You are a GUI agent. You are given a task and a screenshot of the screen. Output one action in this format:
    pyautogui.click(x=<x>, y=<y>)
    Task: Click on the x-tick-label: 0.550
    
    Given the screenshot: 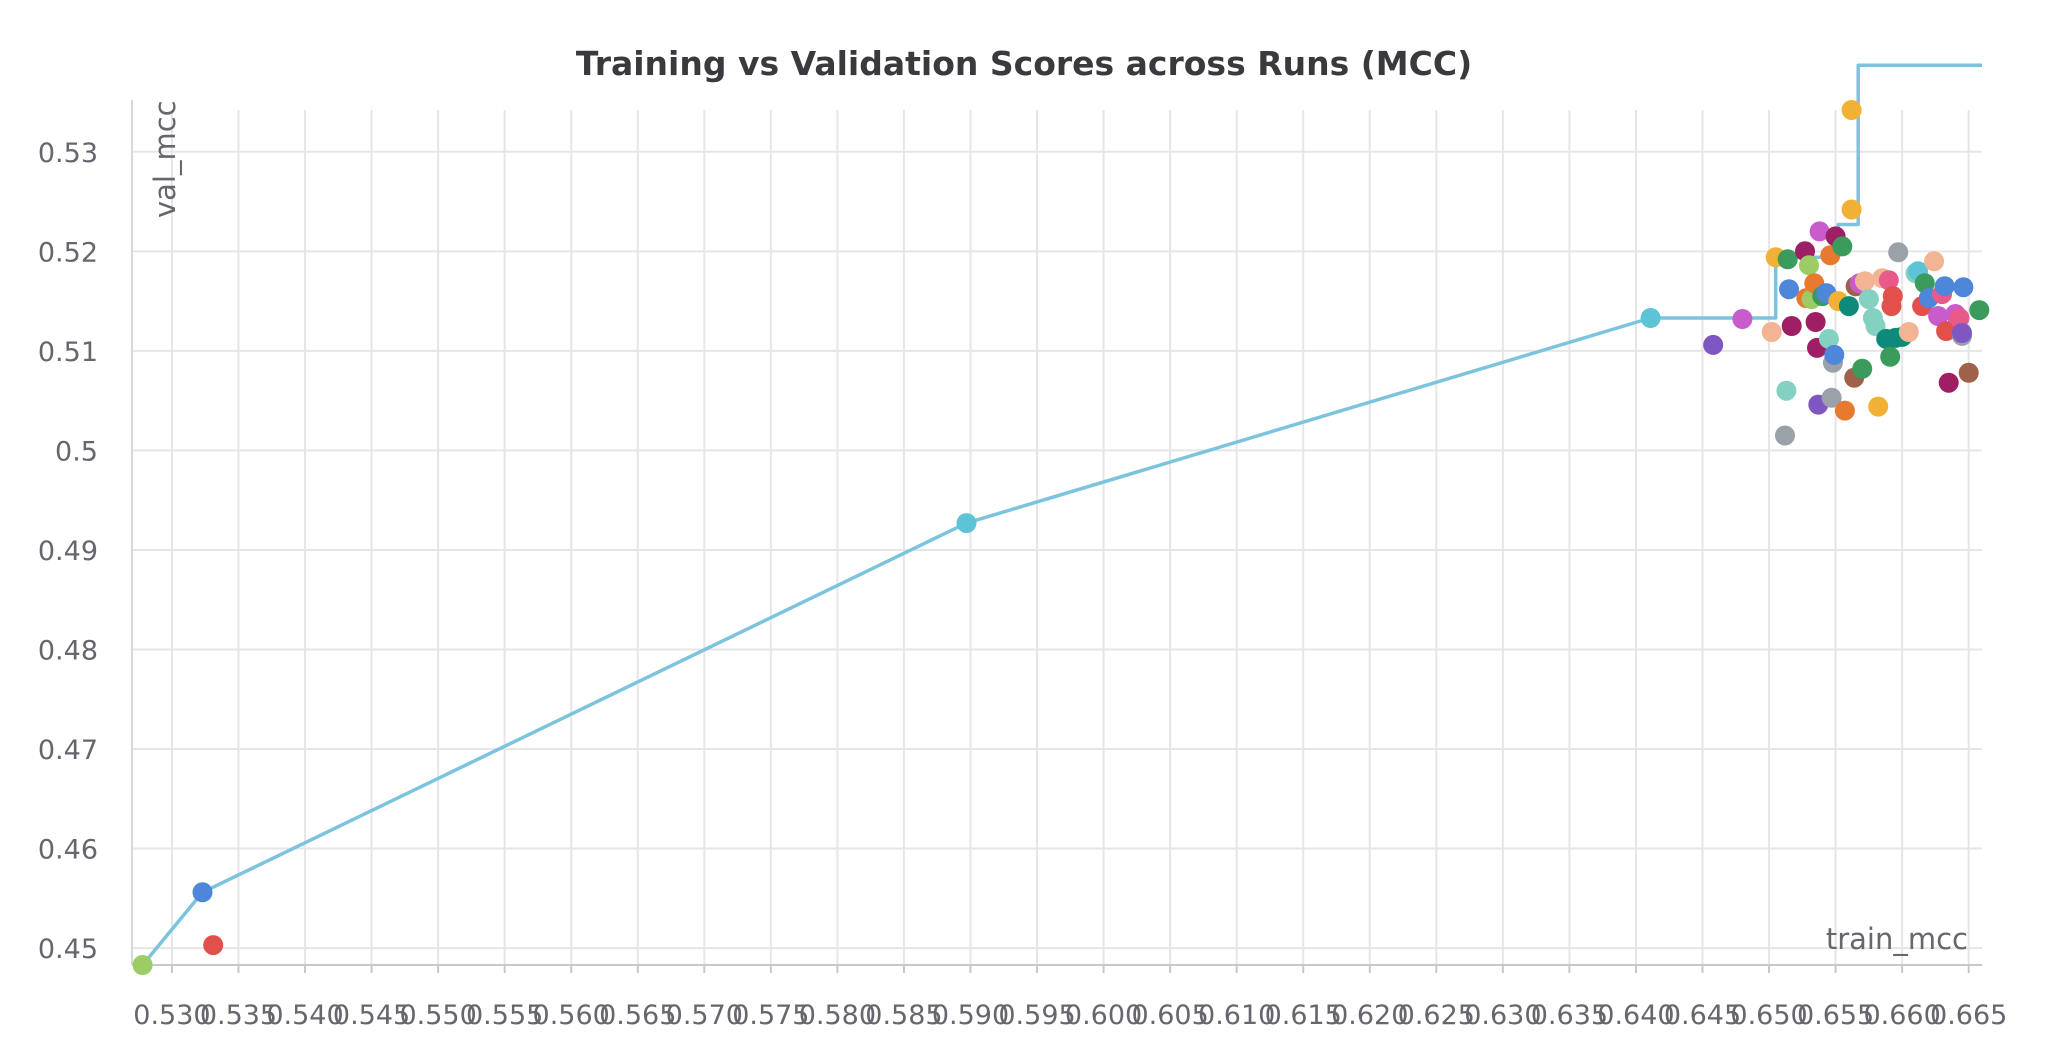 What is the action you would take?
    pyautogui.click(x=437, y=1015)
    